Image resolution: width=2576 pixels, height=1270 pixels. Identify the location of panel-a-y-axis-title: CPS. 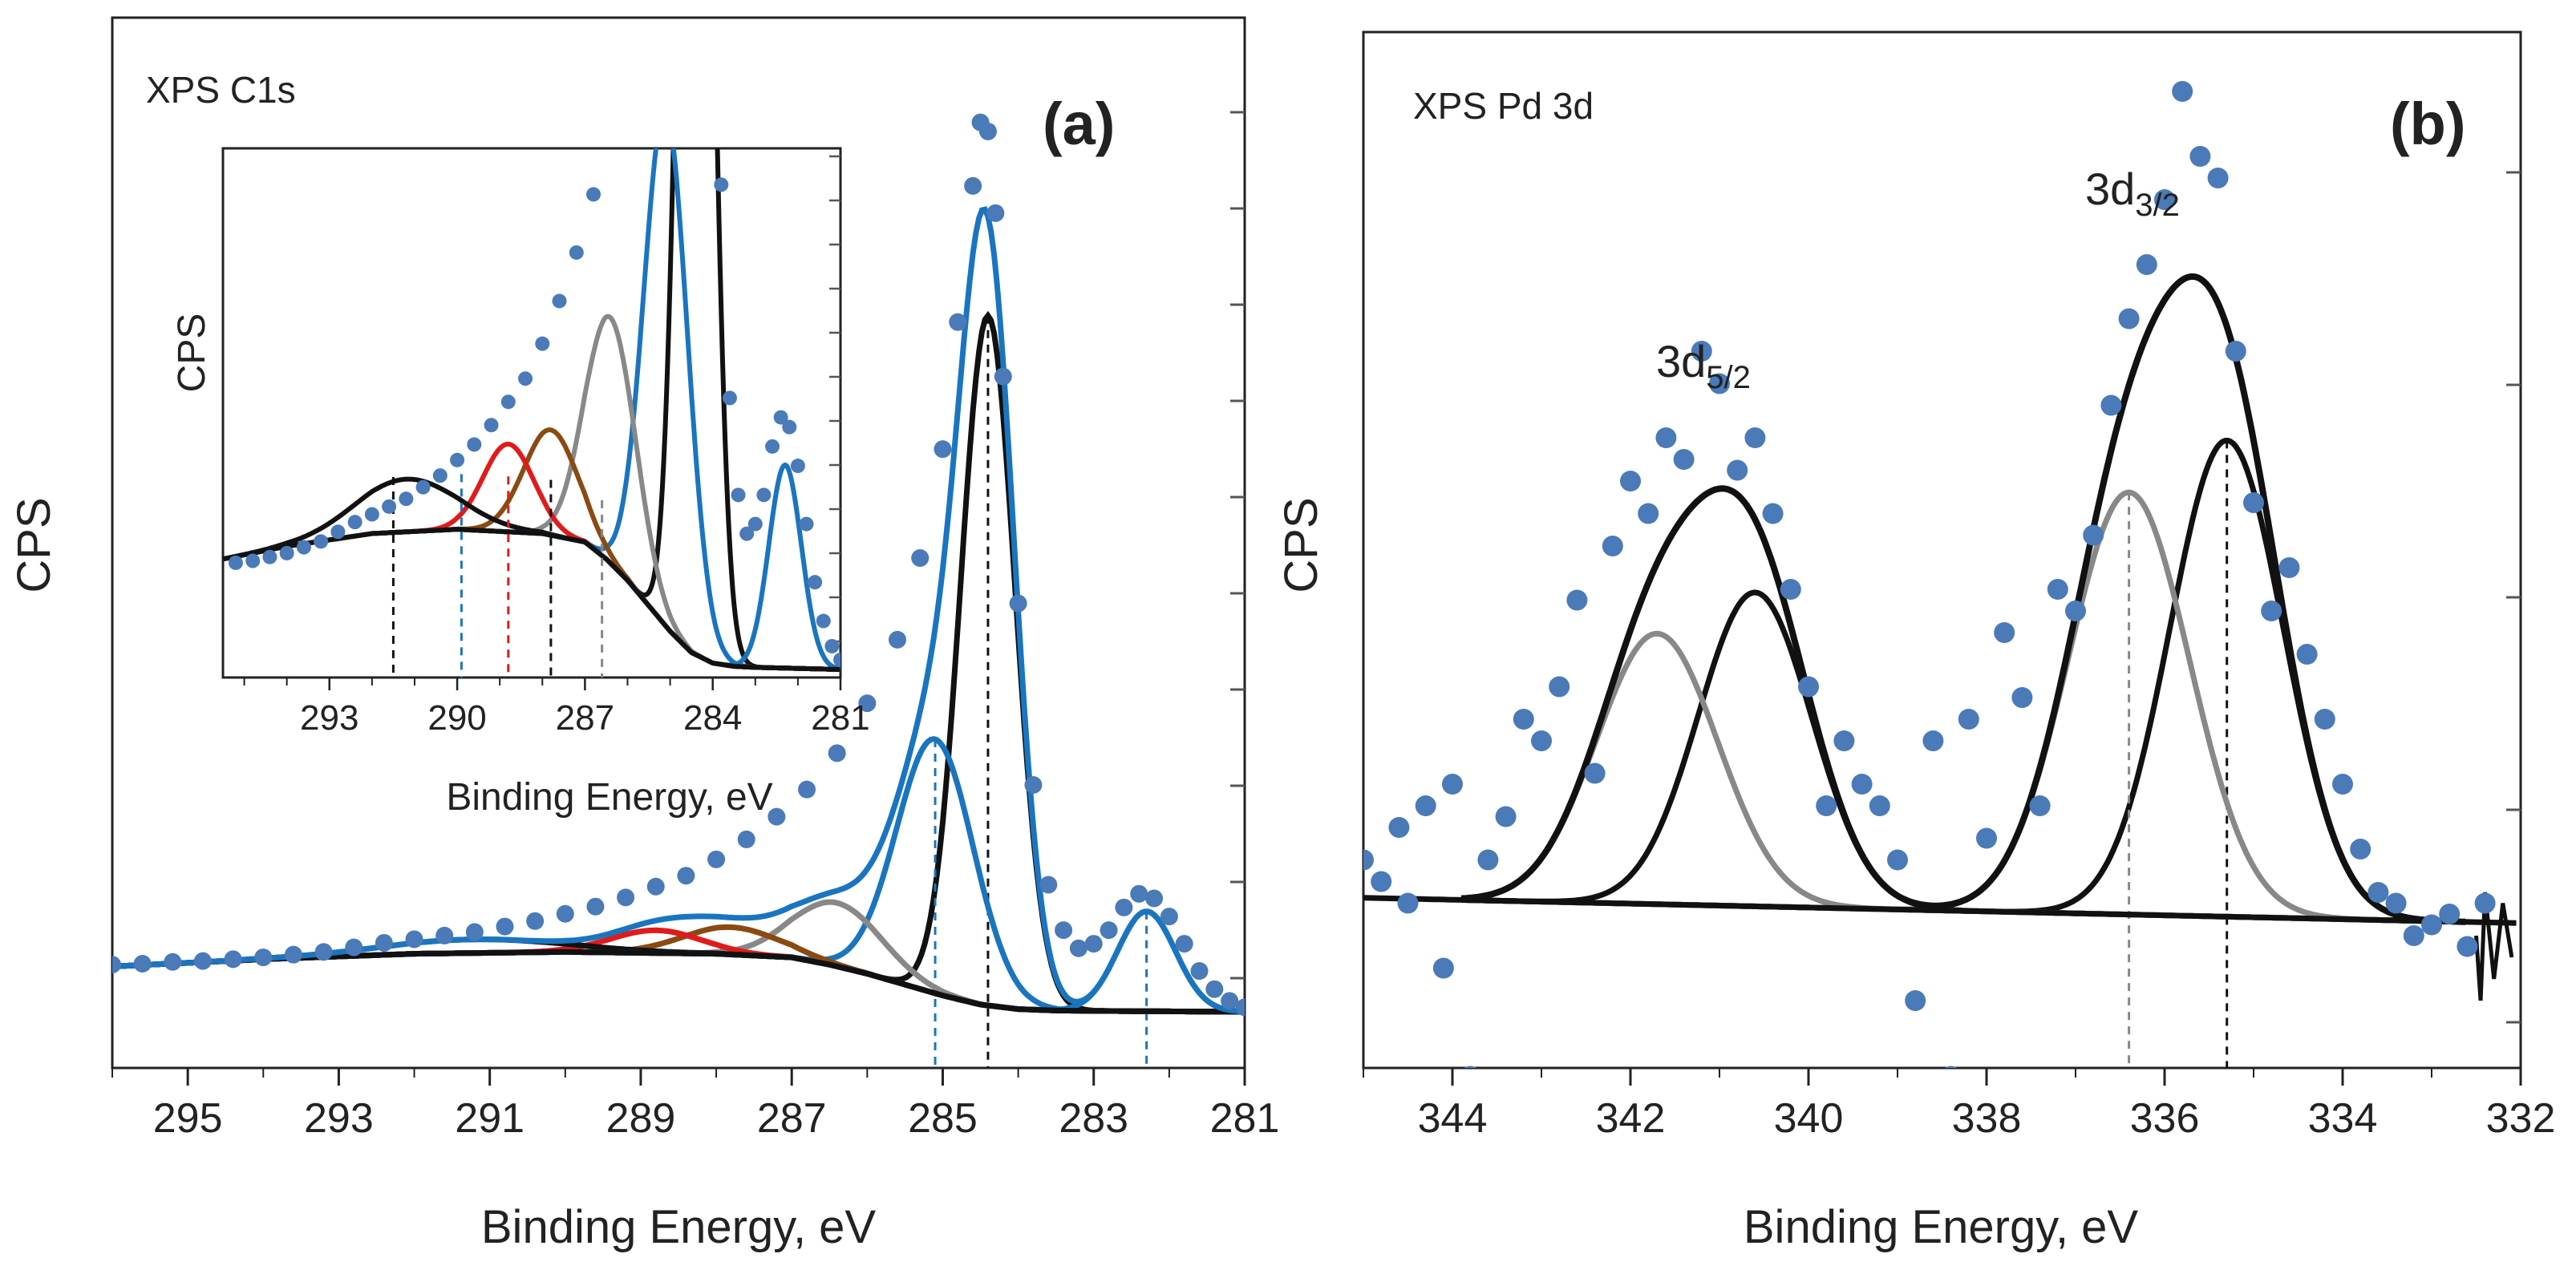
(34, 545).